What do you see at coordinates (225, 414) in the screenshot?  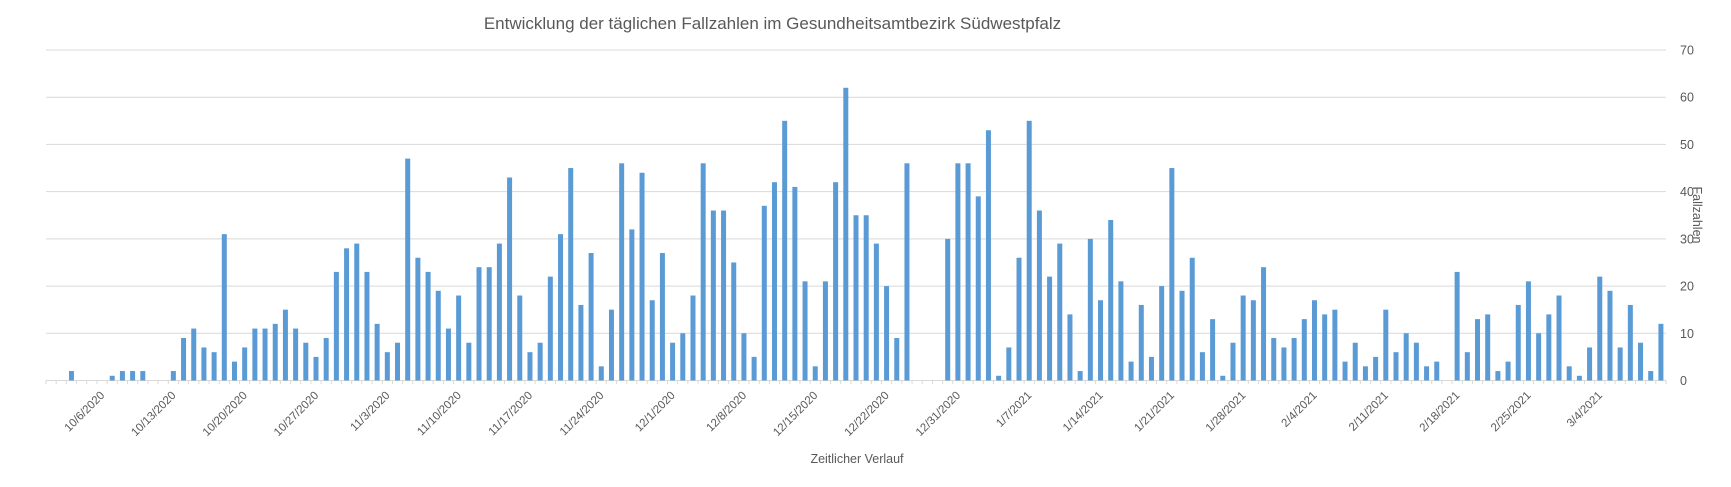 I see `x-tick-label: 10/20/2020` at bounding box center [225, 414].